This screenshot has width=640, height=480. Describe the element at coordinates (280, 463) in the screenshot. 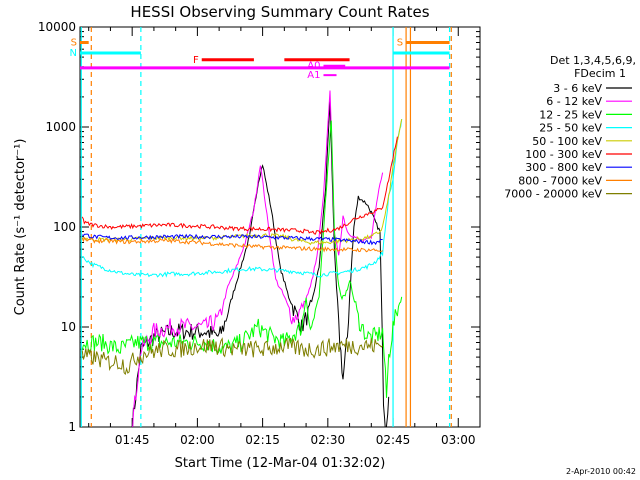

I see `x-axis-label: Start Time (12-Mar-04 01:32:02)` at that location.